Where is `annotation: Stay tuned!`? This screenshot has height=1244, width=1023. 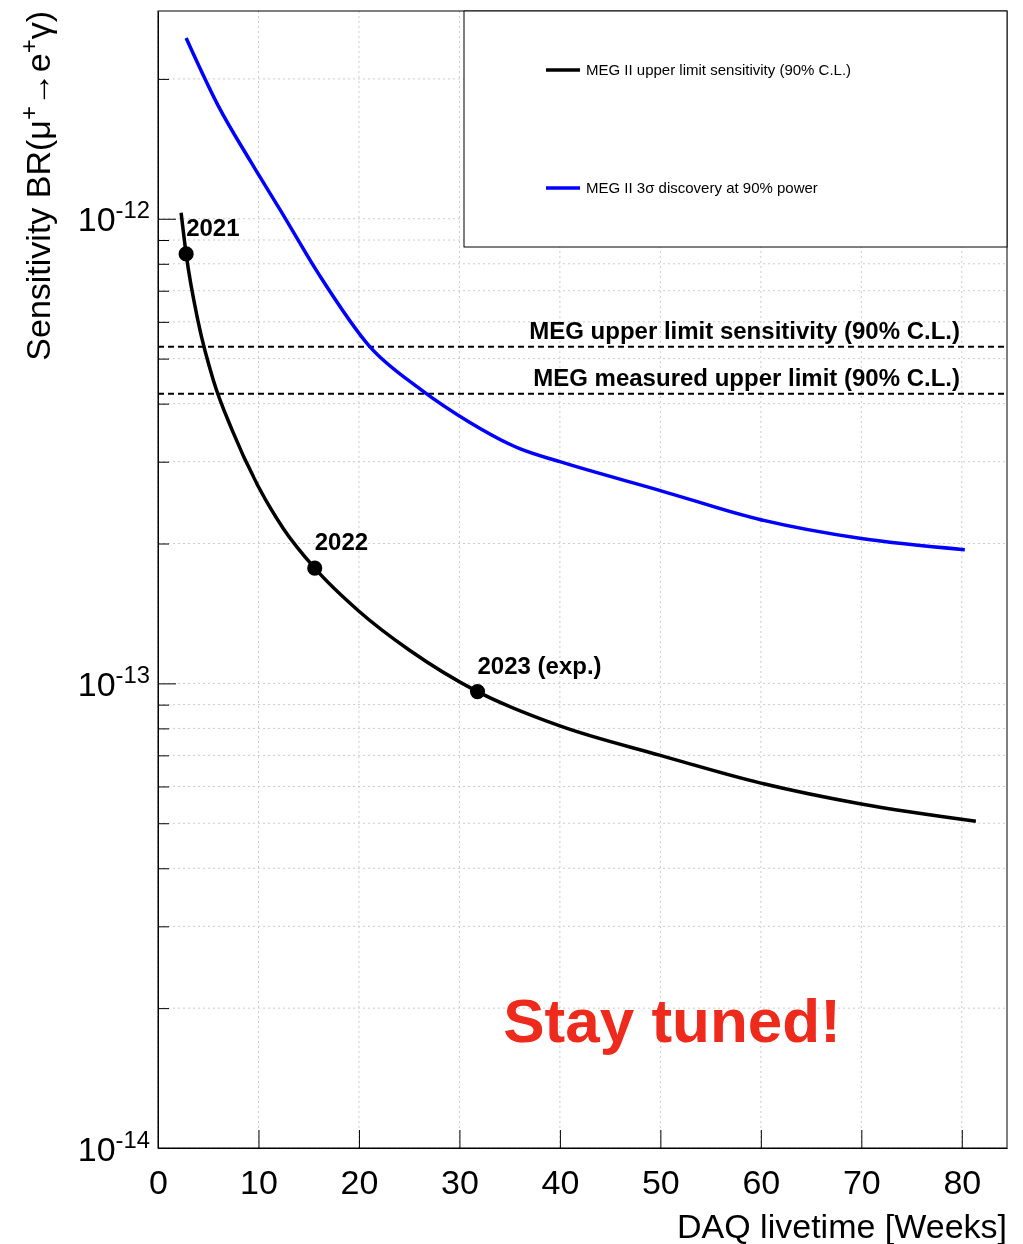 annotation: Stay tuned! is located at coordinates (672, 1020).